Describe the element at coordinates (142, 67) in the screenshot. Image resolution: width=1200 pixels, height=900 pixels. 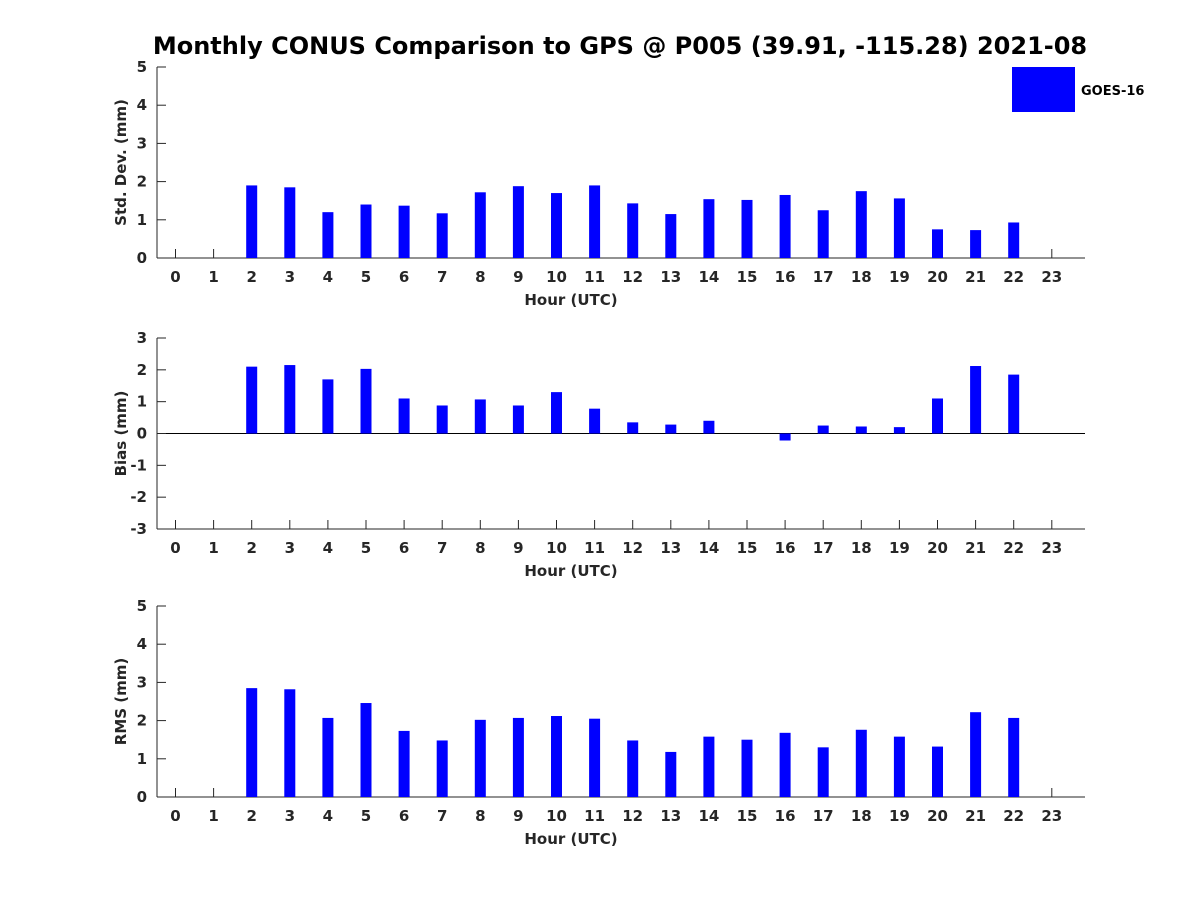
I see `y-tick-label: 5` at that location.